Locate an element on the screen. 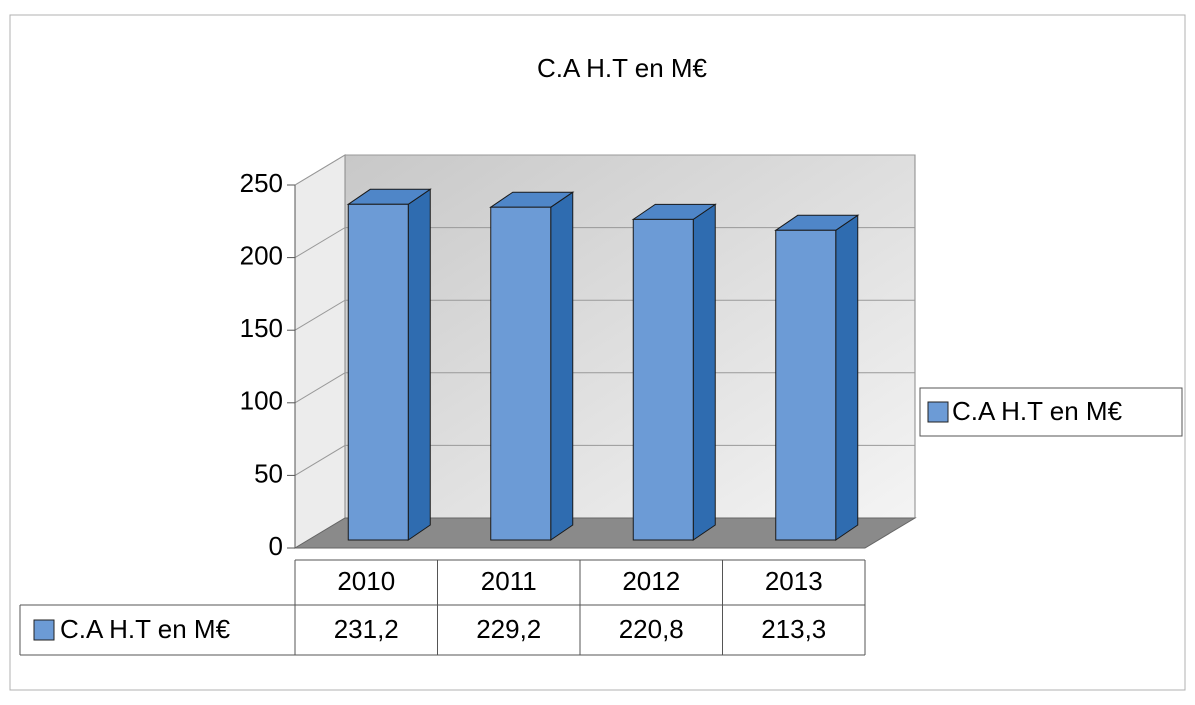 The height and width of the screenshot is (705, 1195). table-series-name: C.A H.T en M€ is located at coordinates (145, 629).